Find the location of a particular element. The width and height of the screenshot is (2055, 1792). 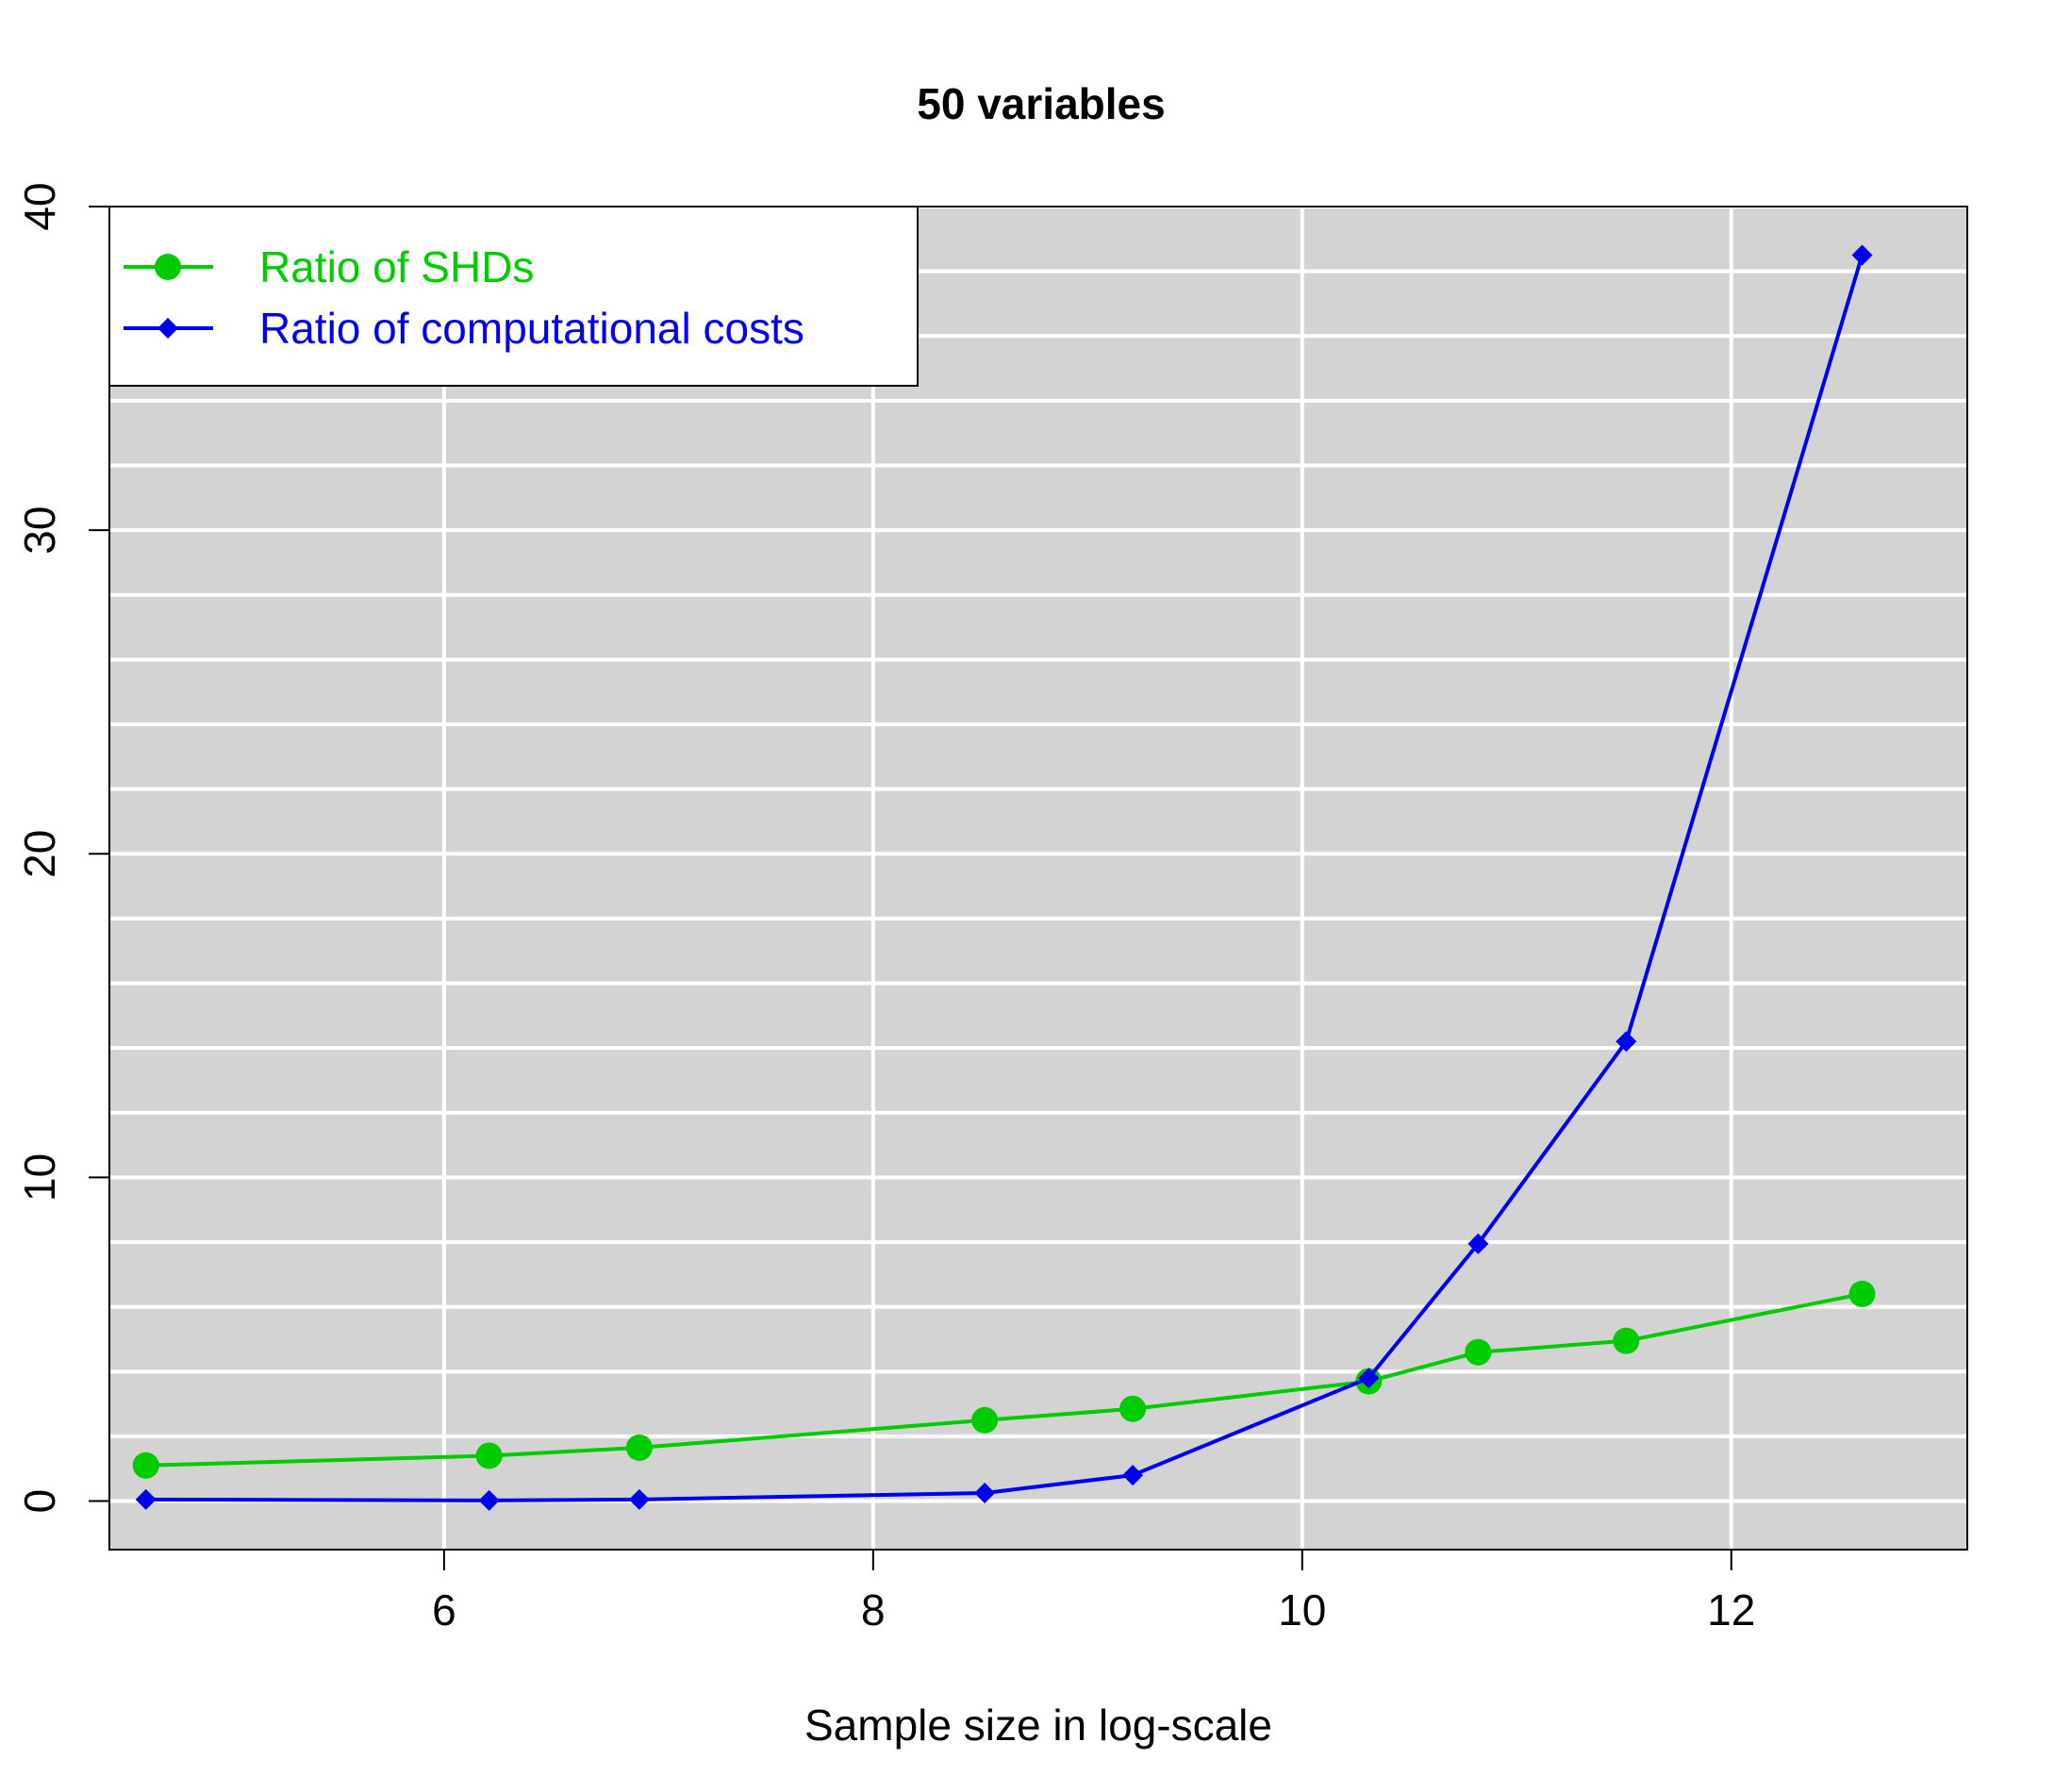

y-tick-label: 0 is located at coordinates (40, 1501).